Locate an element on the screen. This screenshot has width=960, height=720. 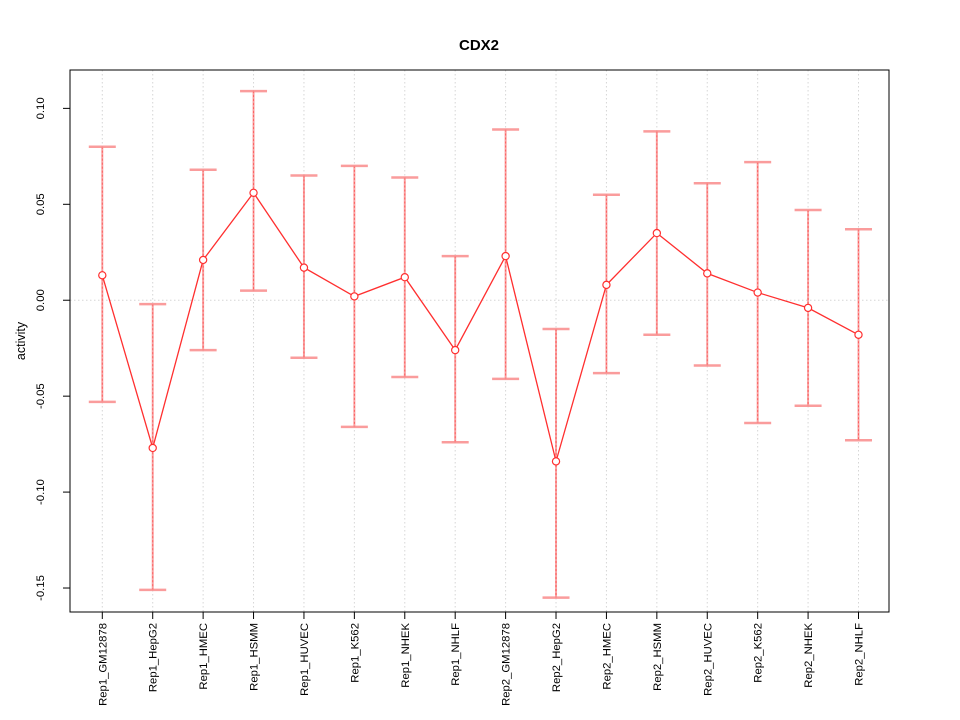
x-tick-label: Rep2_NHLF is located at coordinates (859, 654).